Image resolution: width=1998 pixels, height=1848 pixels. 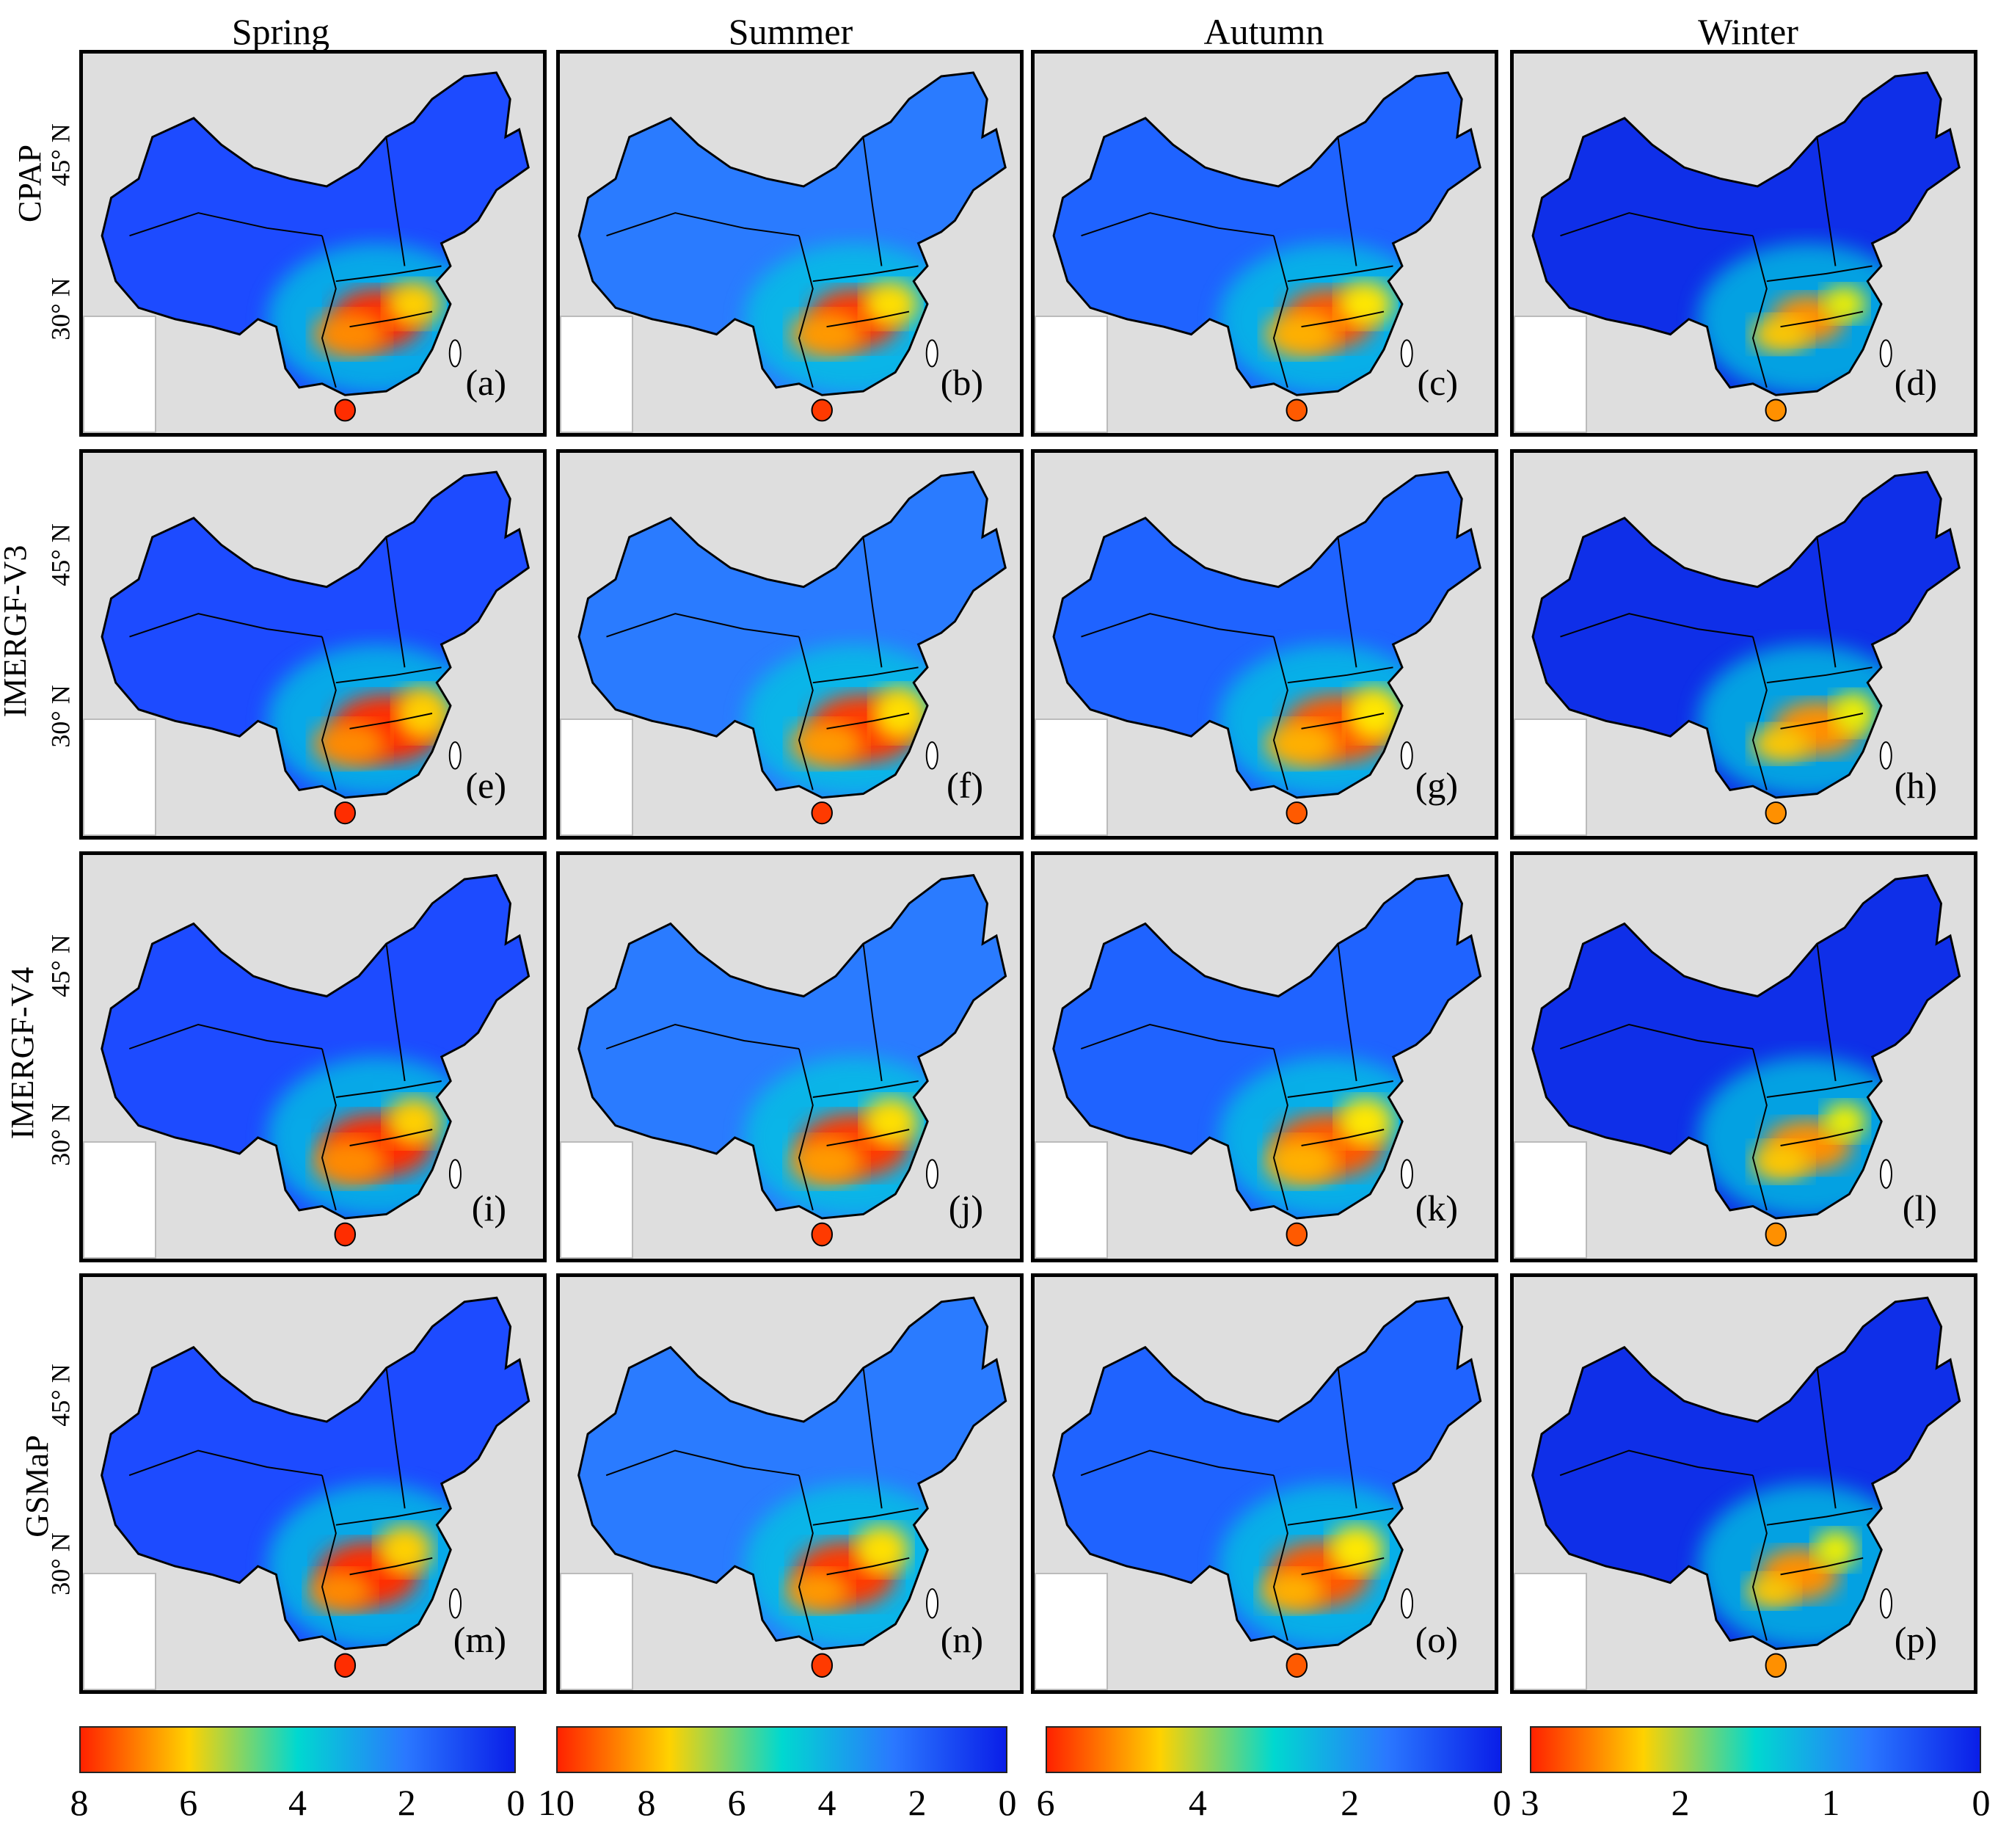 What do you see at coordinates (1743, 1056) in the screenshot?
I see `map-panel-imergf-v4-winter: (l)` at bounding box center [1743, 1056].